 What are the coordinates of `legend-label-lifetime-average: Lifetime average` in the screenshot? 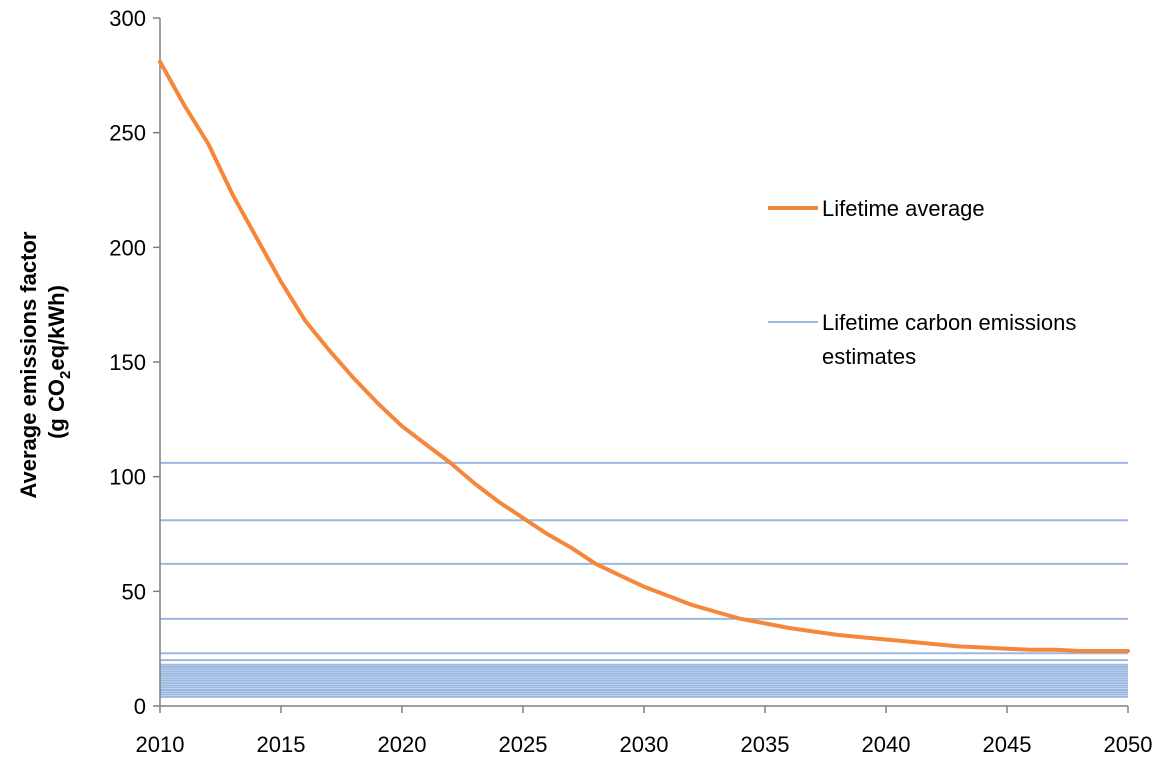 It's located at (903, 208).